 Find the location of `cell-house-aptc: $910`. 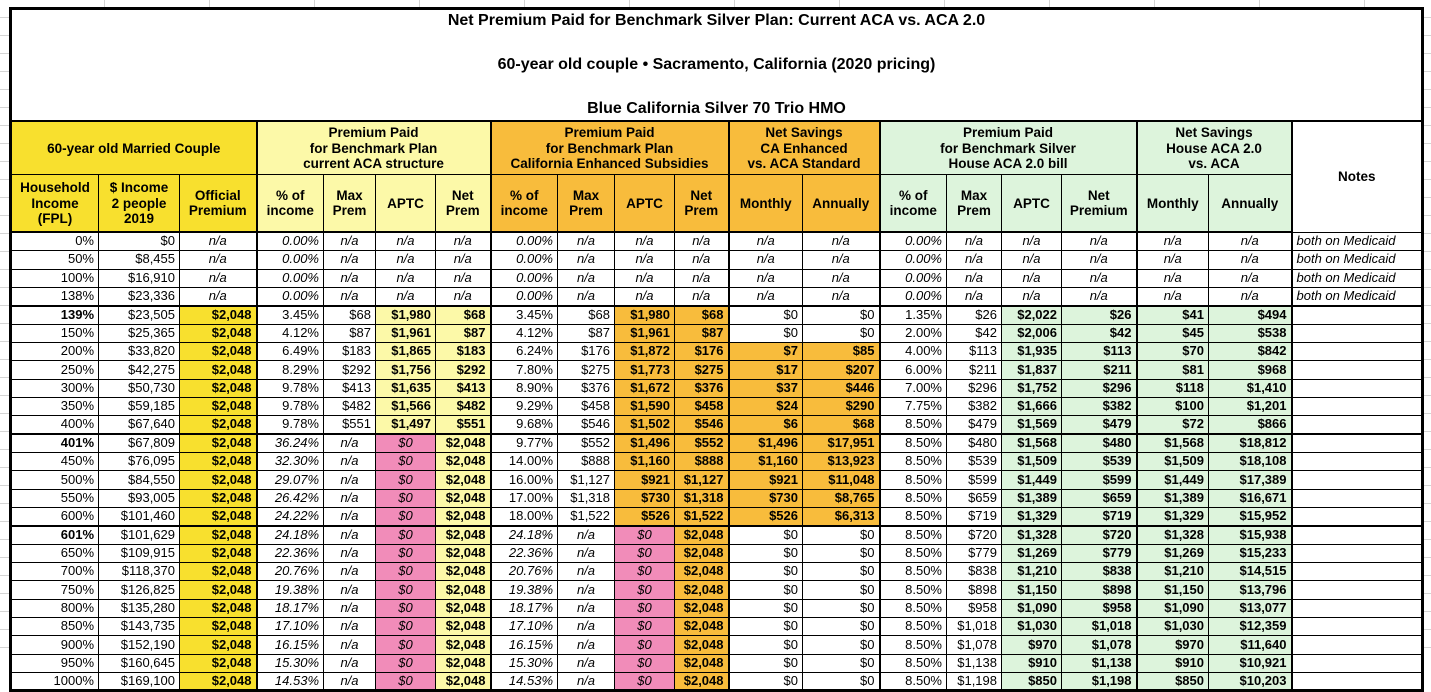

cell-house-aptc: $910 is located at coordinates (1031, 663).